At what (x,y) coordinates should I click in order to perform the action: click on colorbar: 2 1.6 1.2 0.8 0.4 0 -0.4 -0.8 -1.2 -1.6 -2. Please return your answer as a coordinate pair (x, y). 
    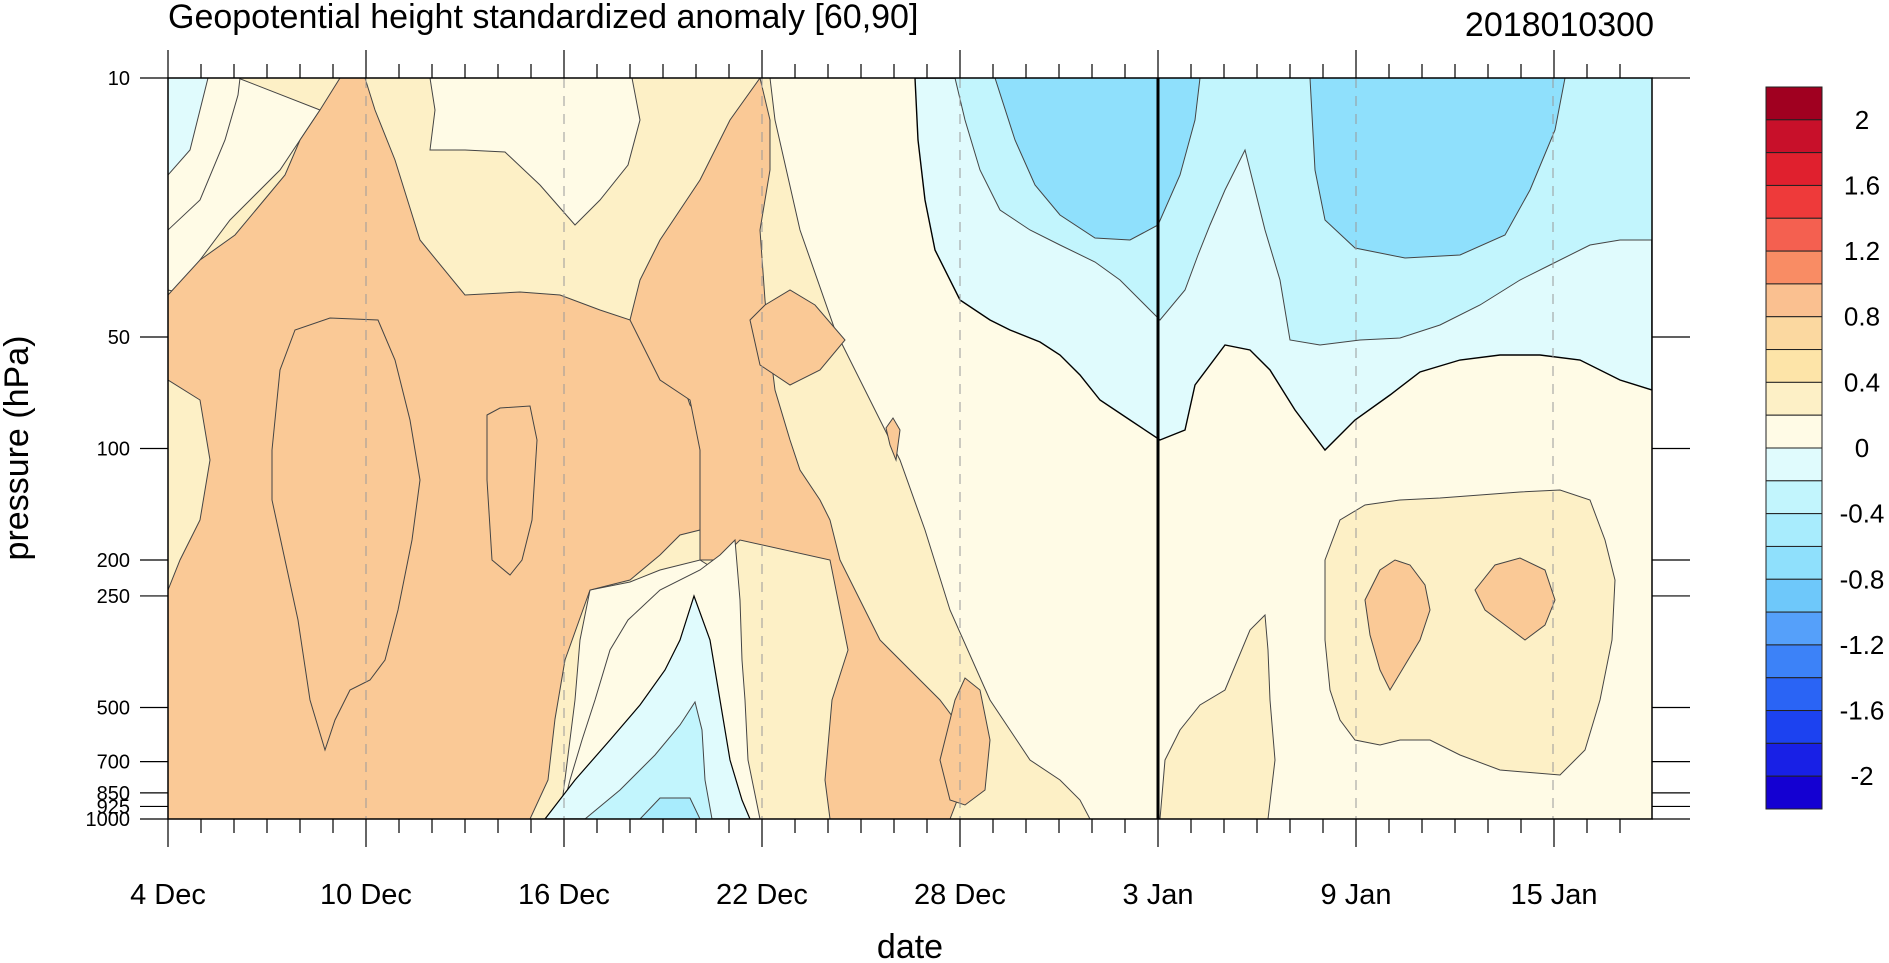
    Looking at the image, I should click on (1825, 448).